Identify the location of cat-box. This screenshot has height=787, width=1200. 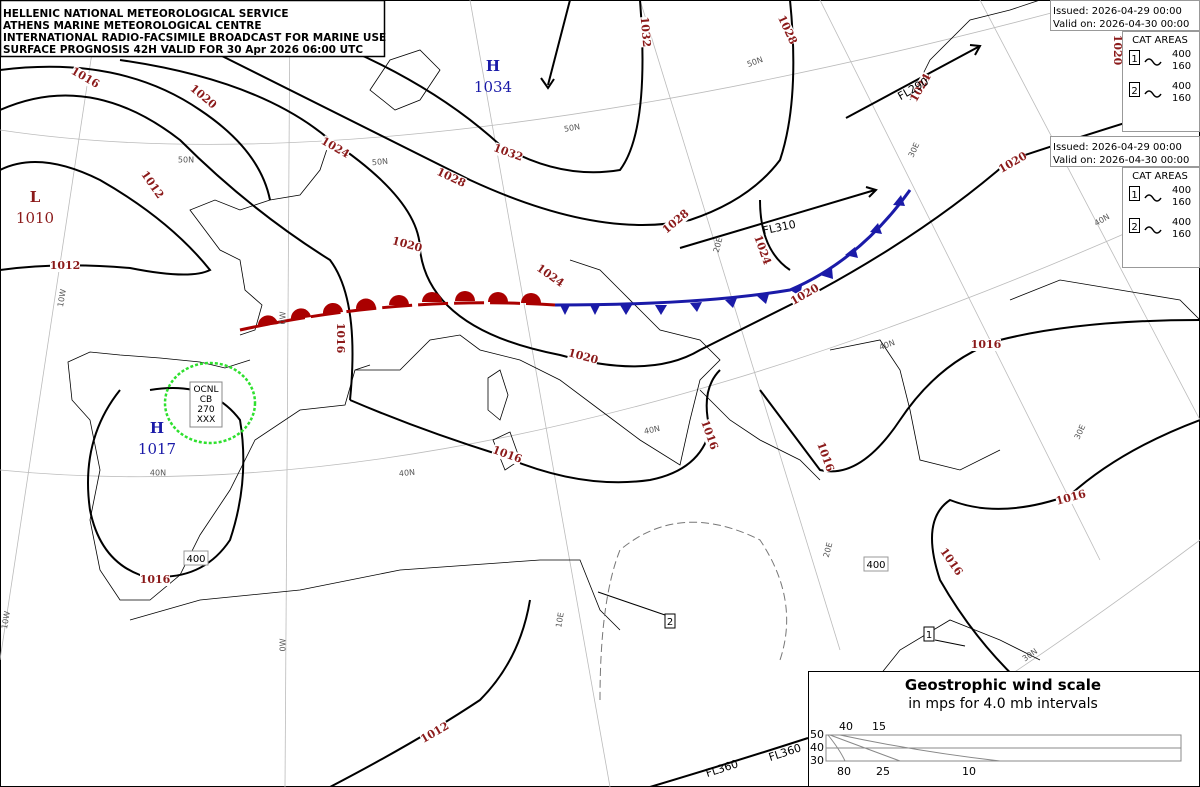
(1161, 217).